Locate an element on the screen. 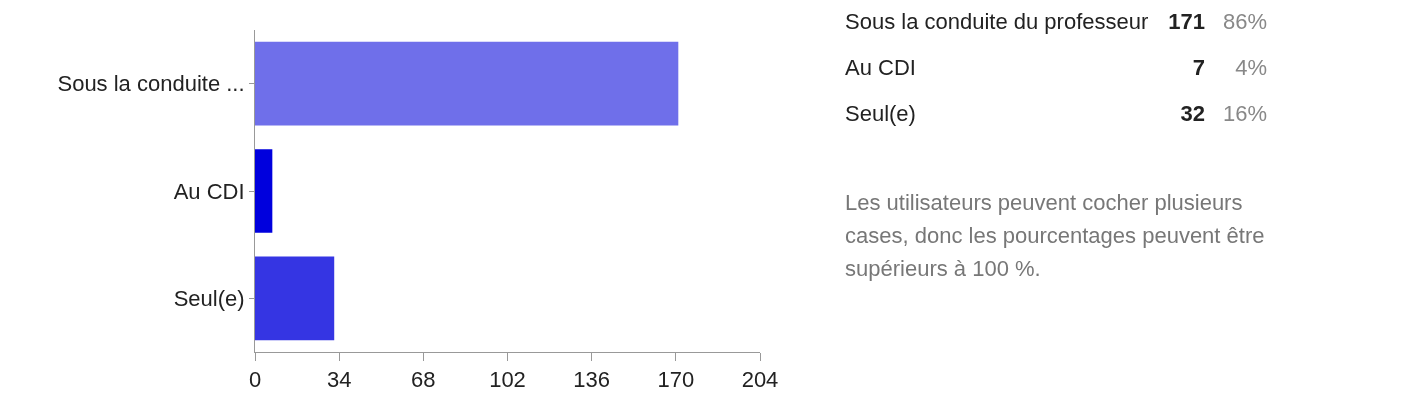 This screenshot has width=1414, height=410. x-tick-label: 68 is located at coordinates (423, 380).